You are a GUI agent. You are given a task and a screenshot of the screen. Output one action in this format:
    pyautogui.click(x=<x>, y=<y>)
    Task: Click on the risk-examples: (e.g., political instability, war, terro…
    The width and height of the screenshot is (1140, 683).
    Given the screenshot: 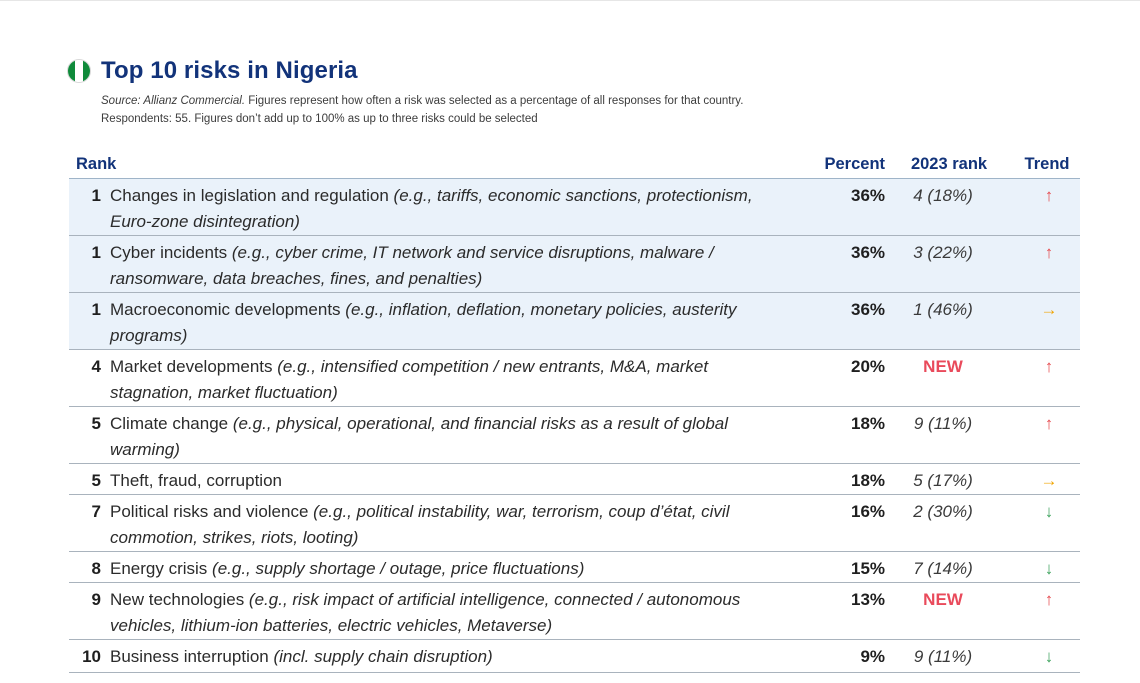 What is the action you would take?
    pyautogui.click(x=420, y=524)
    